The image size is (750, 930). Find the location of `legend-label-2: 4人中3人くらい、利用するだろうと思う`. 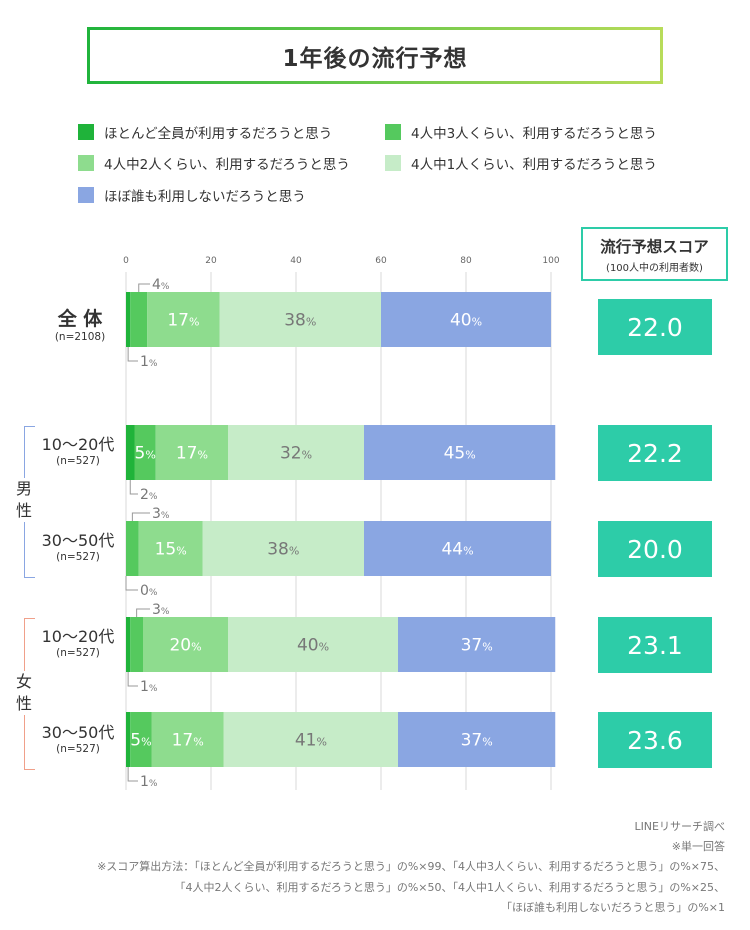

legend-label-2: 4人中3人くらい、利用するだろうと思う is located at coordinates (534, 134).